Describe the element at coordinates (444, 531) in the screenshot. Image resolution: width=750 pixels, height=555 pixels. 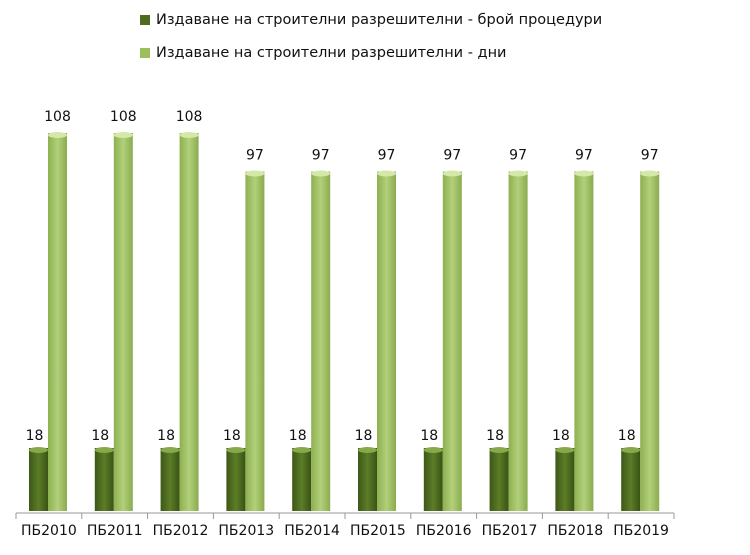
I see `x-tick-label: ПБ2016` at that location.